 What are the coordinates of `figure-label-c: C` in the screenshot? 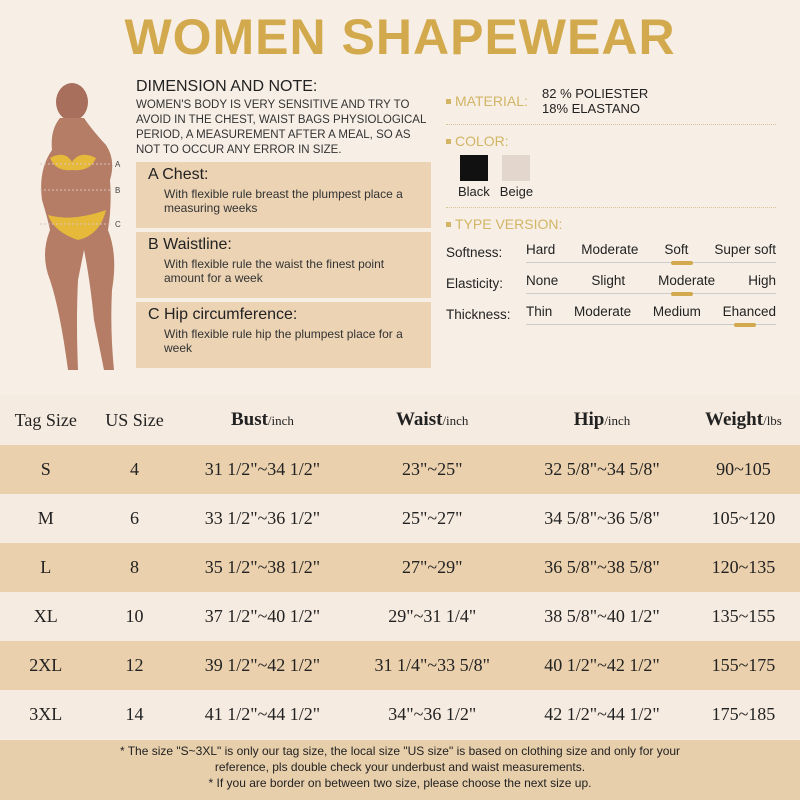 It's located at (118, 224).